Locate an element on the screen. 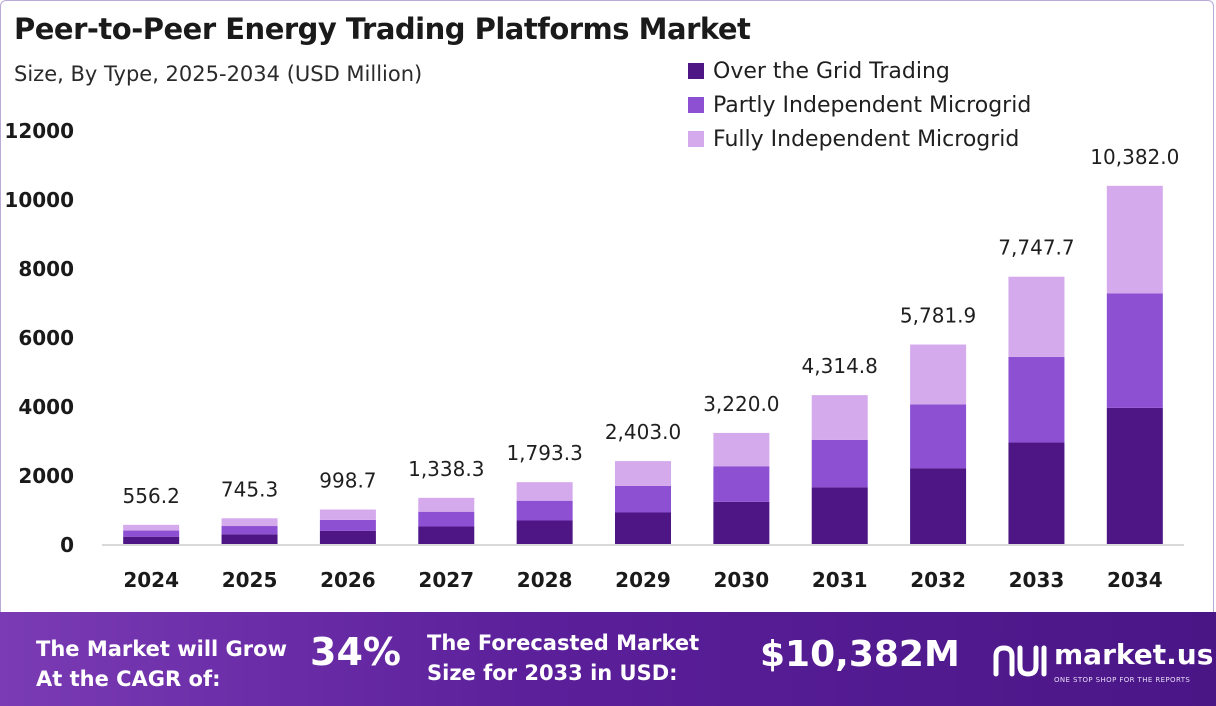 This screenshot has height=706, width=1216. cagr-caption: The Market will Grow At the CAGR of: is located at coordinates (161, 664).